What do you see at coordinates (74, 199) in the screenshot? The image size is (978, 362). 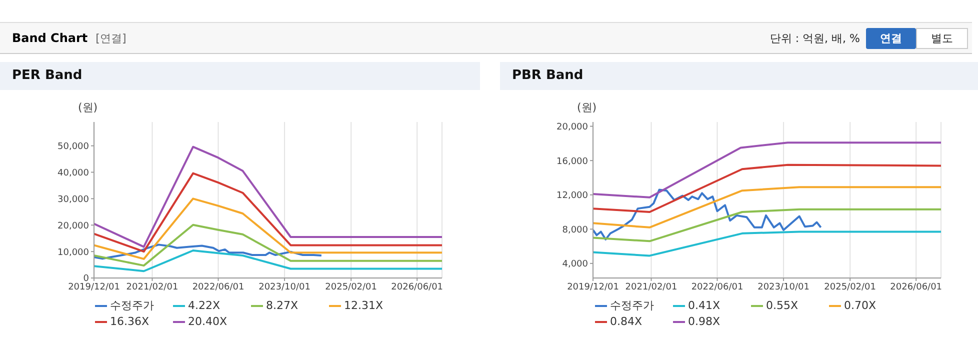 I see `y-tick-label: 30,000` at bounding box center [74, 199].